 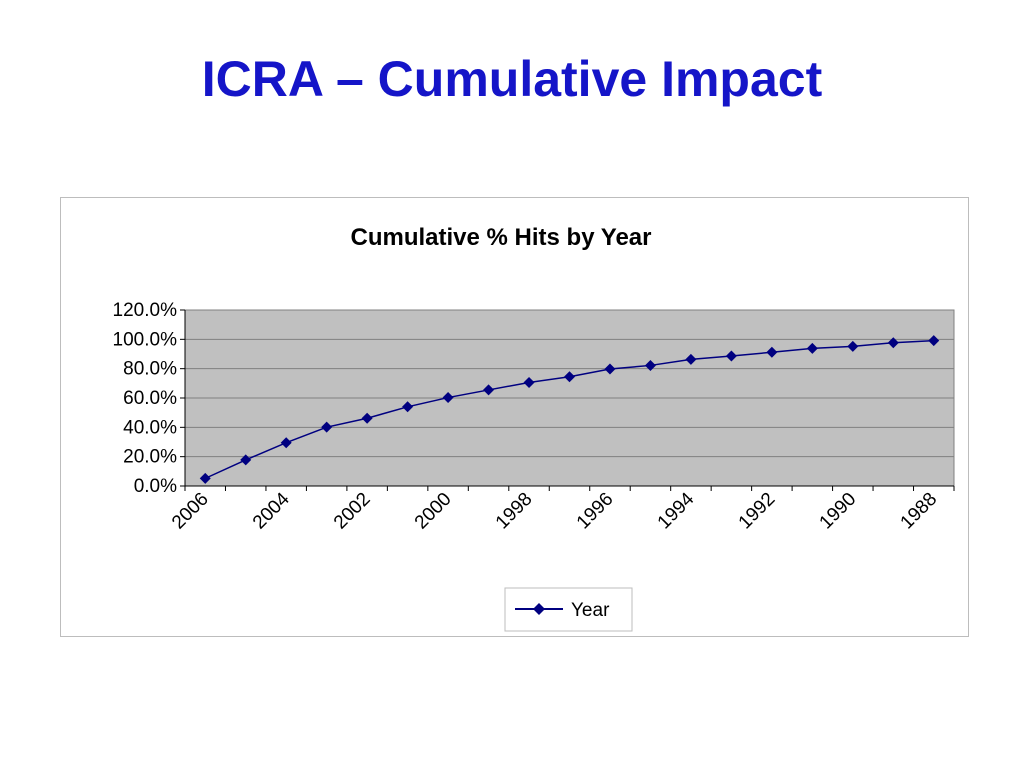 What do you see at coordinates (512, 79) in the screenshot?
I see `slide-title: ICRA – Cumulative Impact` at bounding box center [512, 79].